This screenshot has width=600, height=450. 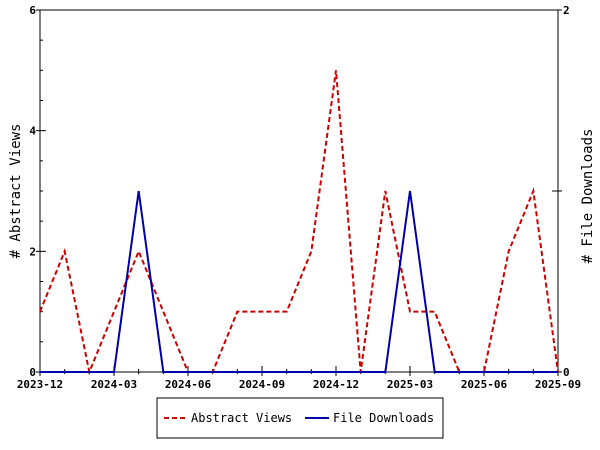 I want to click on x-tick-label: 2024-06, so click(x=188, y=384).